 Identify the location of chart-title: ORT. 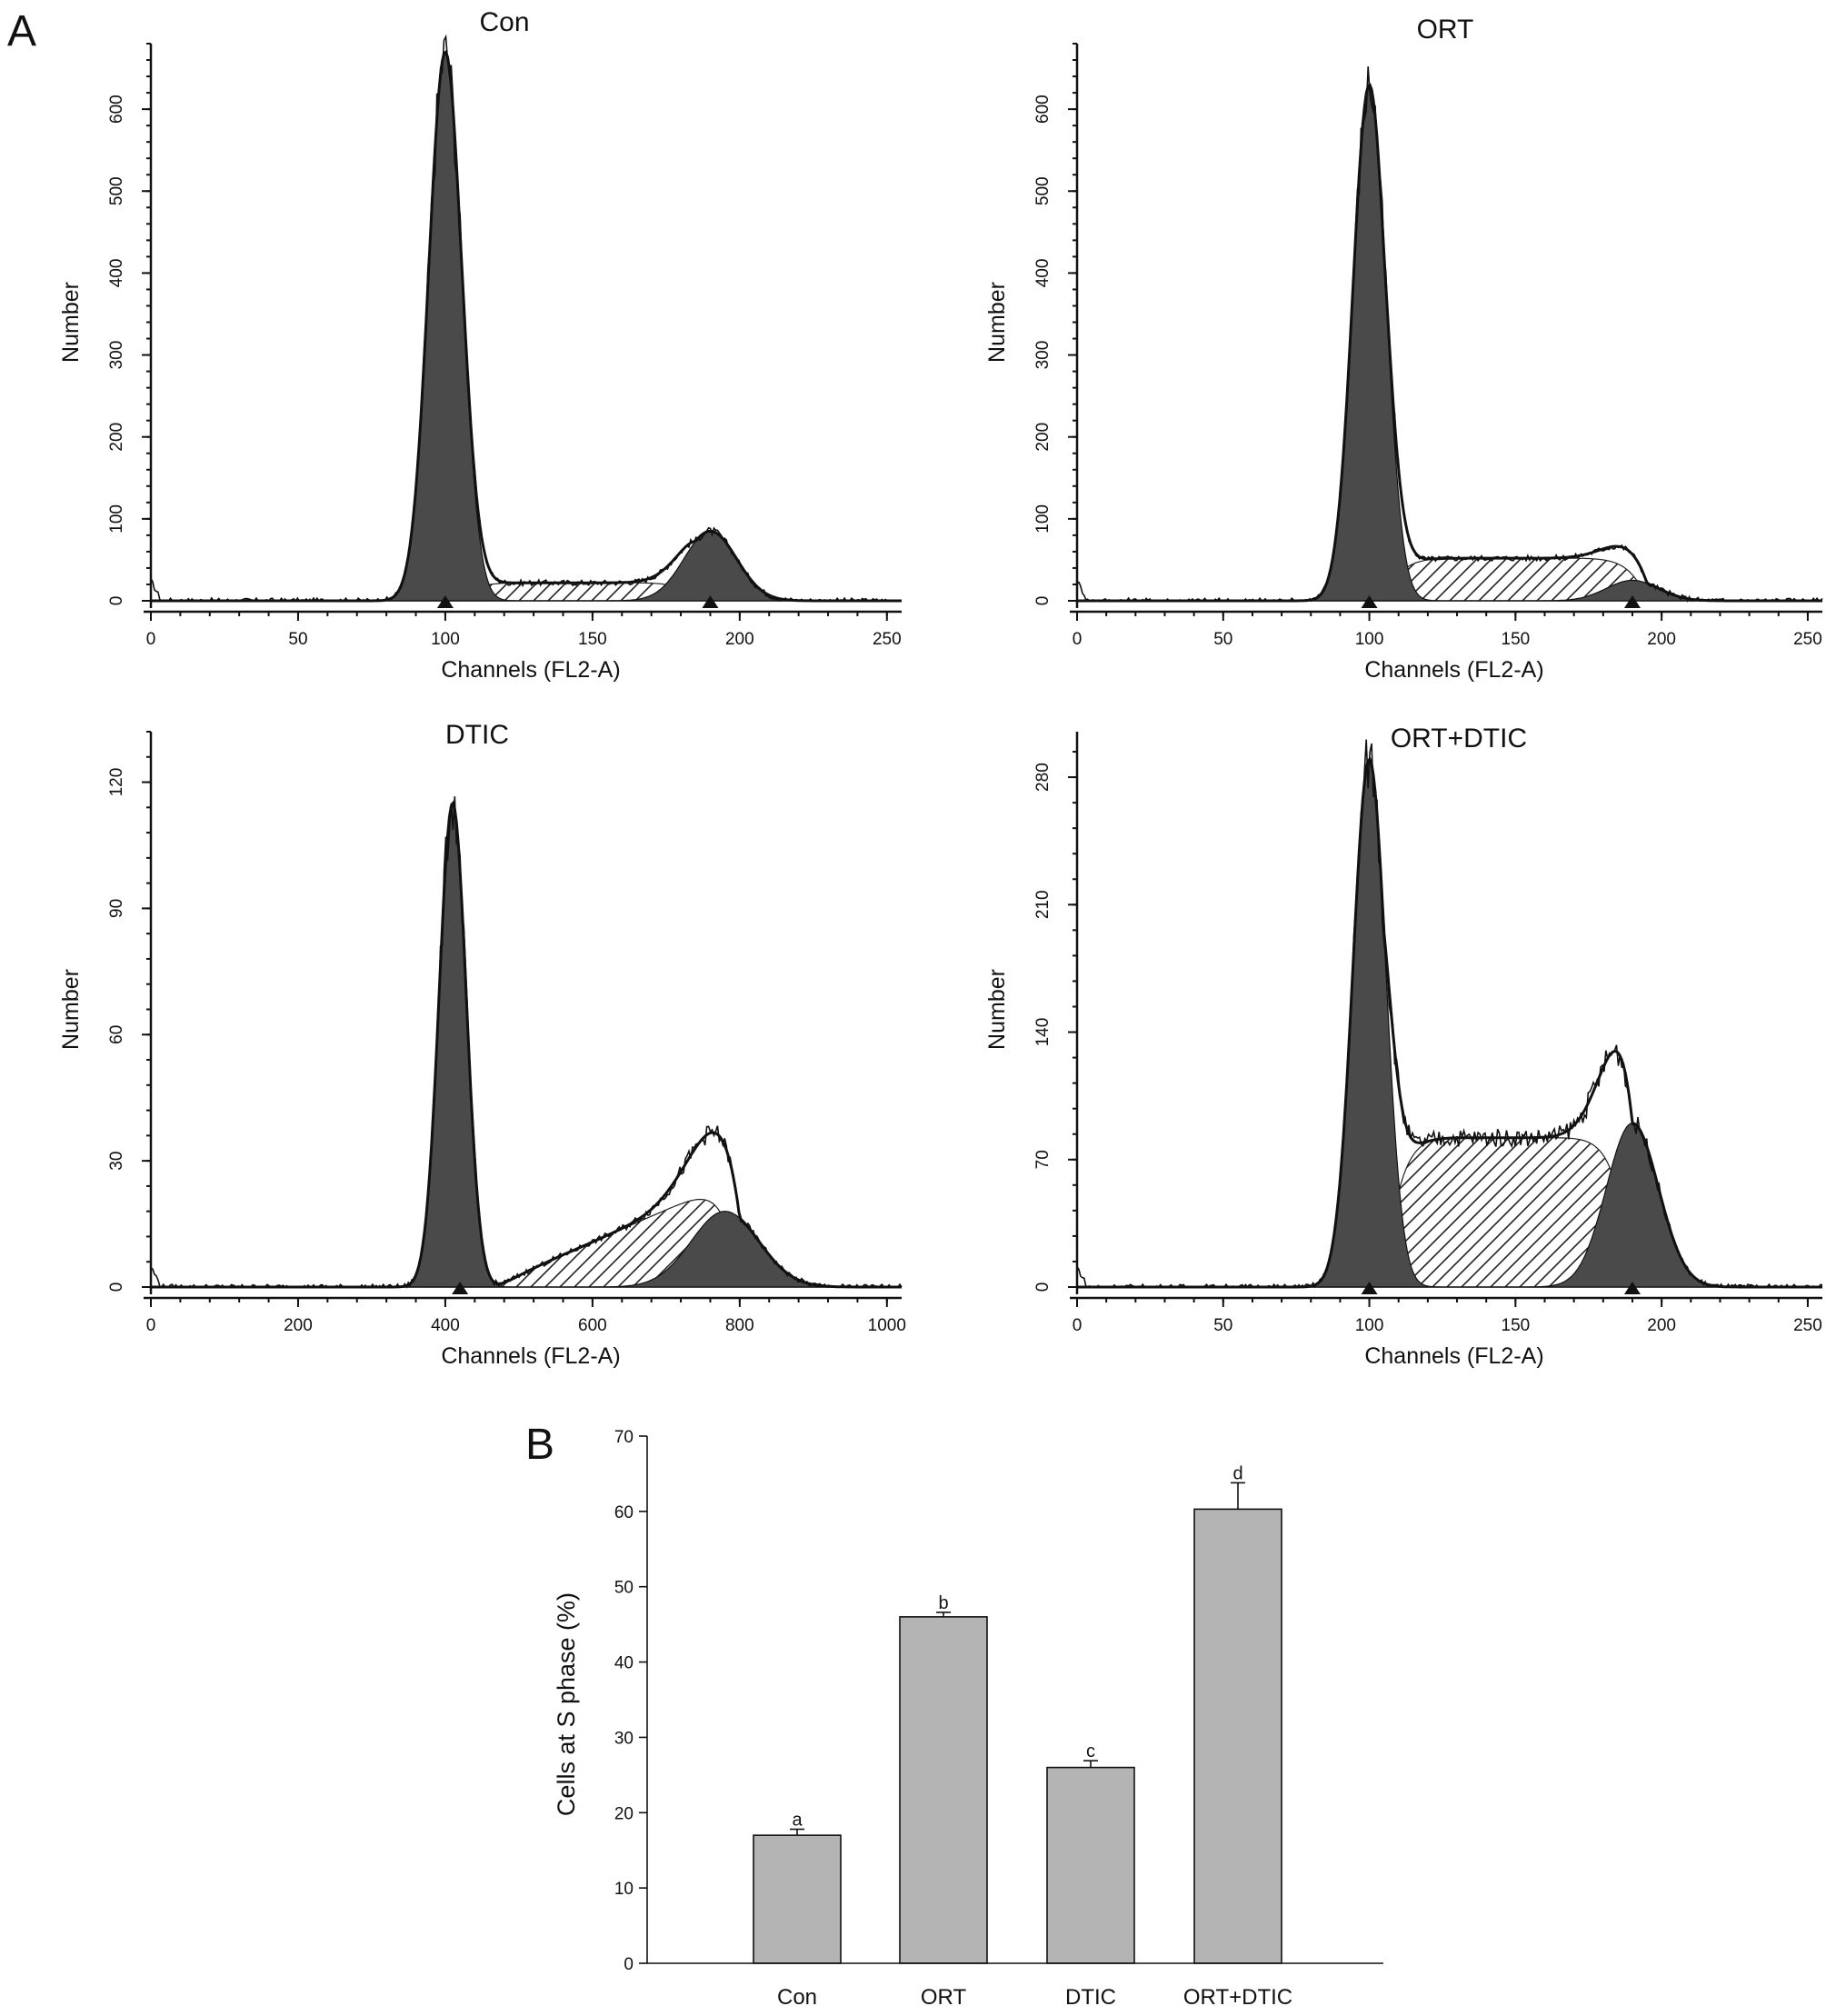
(1445, 30).